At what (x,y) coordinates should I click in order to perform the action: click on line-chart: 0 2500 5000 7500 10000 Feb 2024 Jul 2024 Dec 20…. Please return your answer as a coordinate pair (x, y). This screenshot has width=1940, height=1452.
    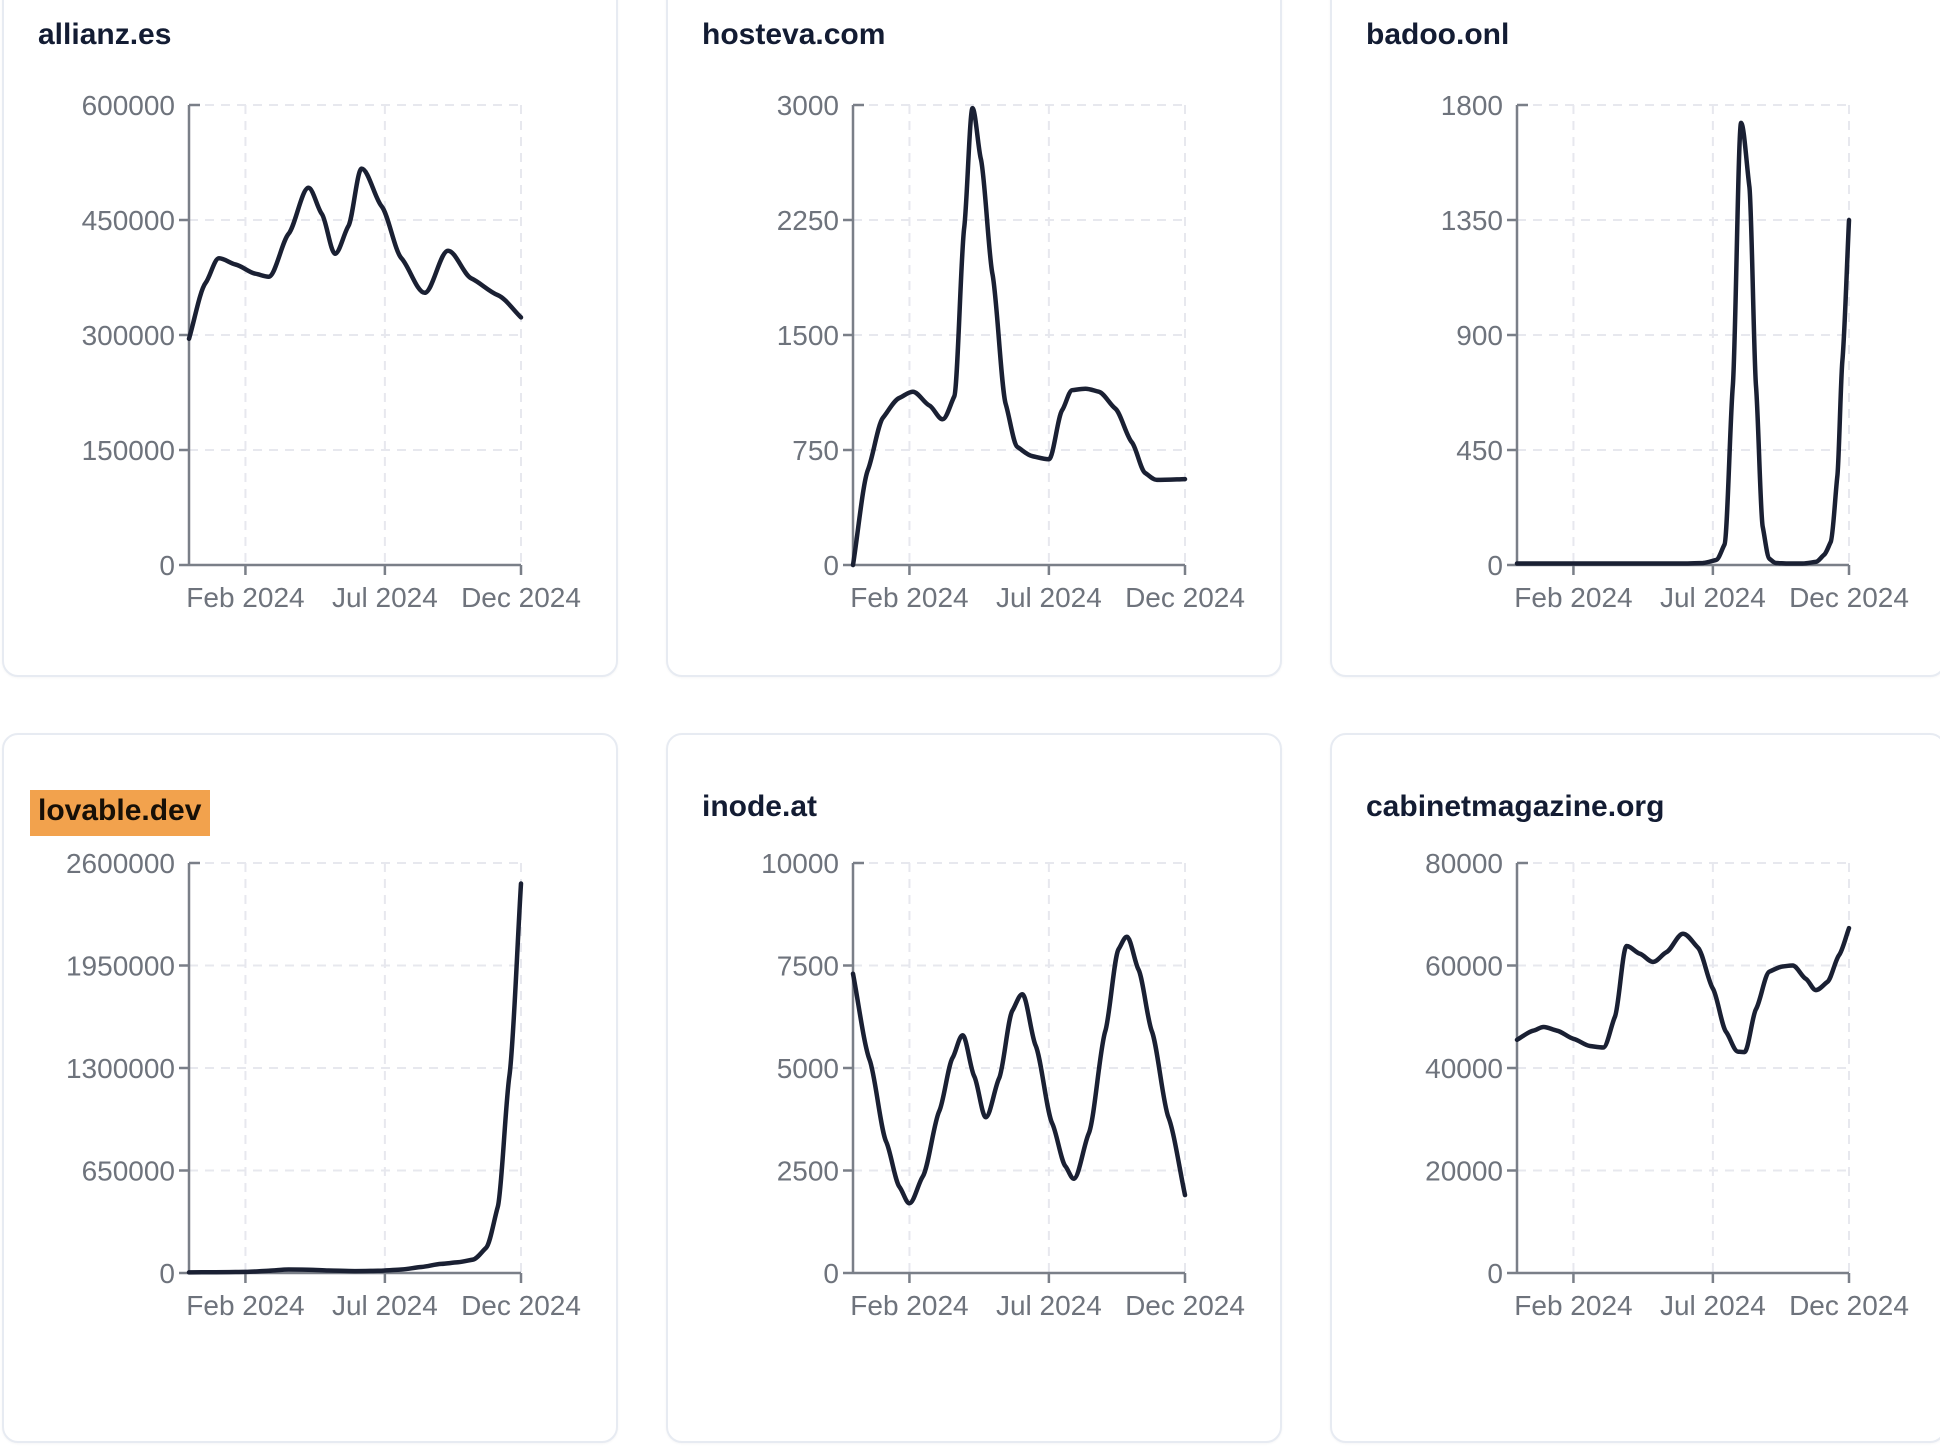
    Looking at the image, I should click on (1003, 1084).